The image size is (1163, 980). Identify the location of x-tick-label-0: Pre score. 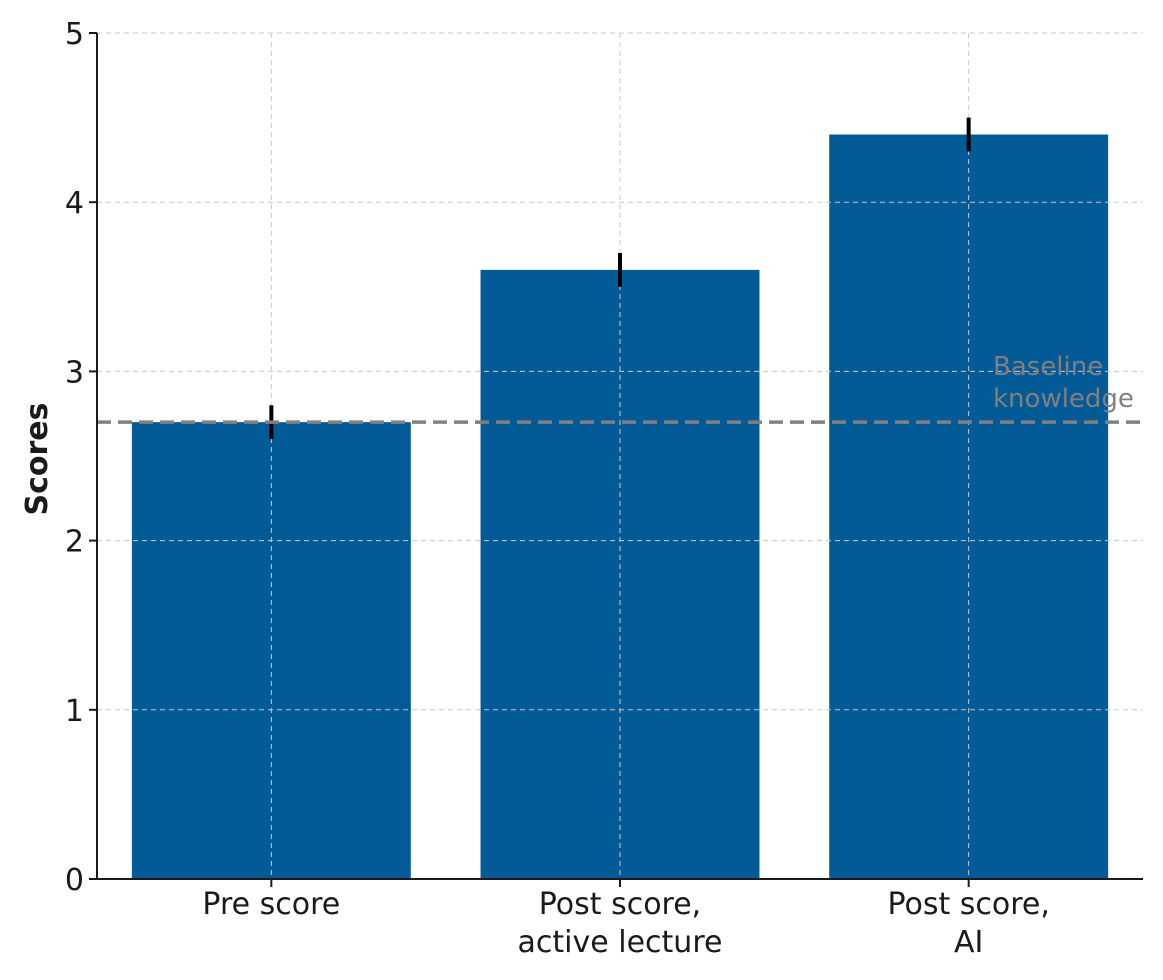
(271, 904).